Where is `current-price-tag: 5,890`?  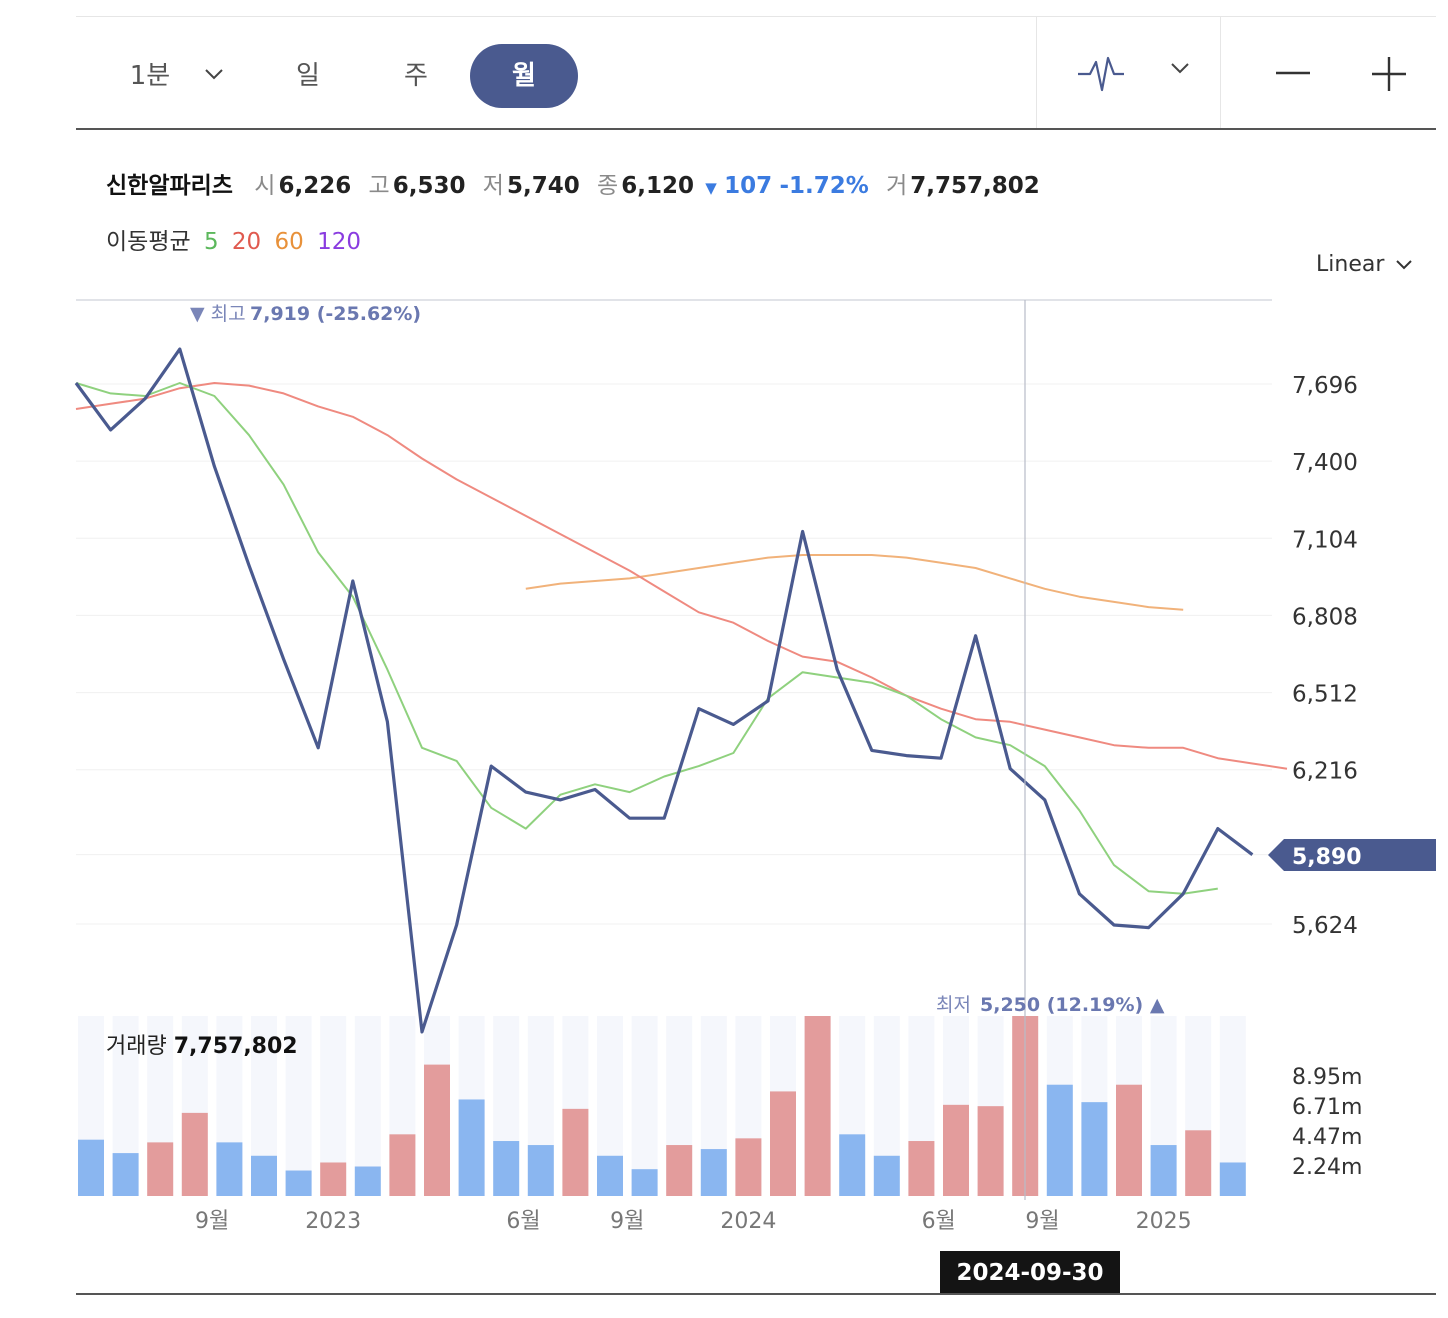
current-price-tag: 5,890 is located at coordinates (1352, 855).